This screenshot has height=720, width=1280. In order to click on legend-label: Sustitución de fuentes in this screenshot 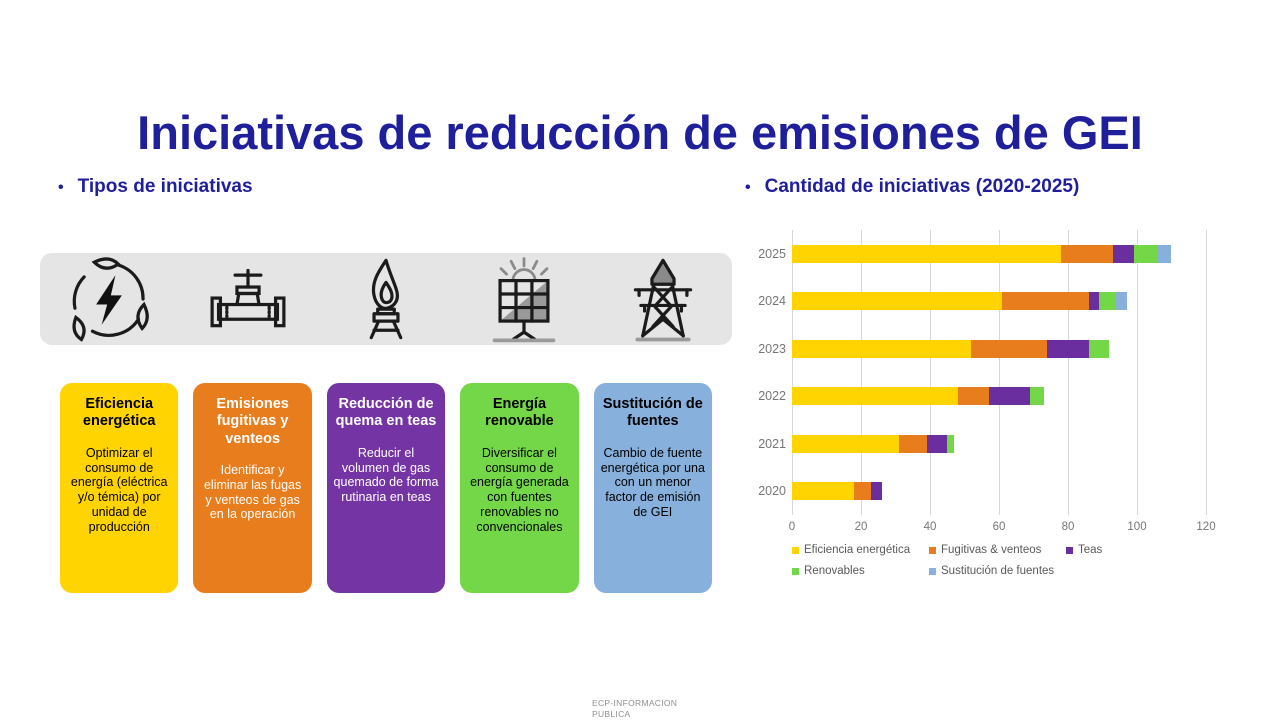, I will do `click(998, 571)`.